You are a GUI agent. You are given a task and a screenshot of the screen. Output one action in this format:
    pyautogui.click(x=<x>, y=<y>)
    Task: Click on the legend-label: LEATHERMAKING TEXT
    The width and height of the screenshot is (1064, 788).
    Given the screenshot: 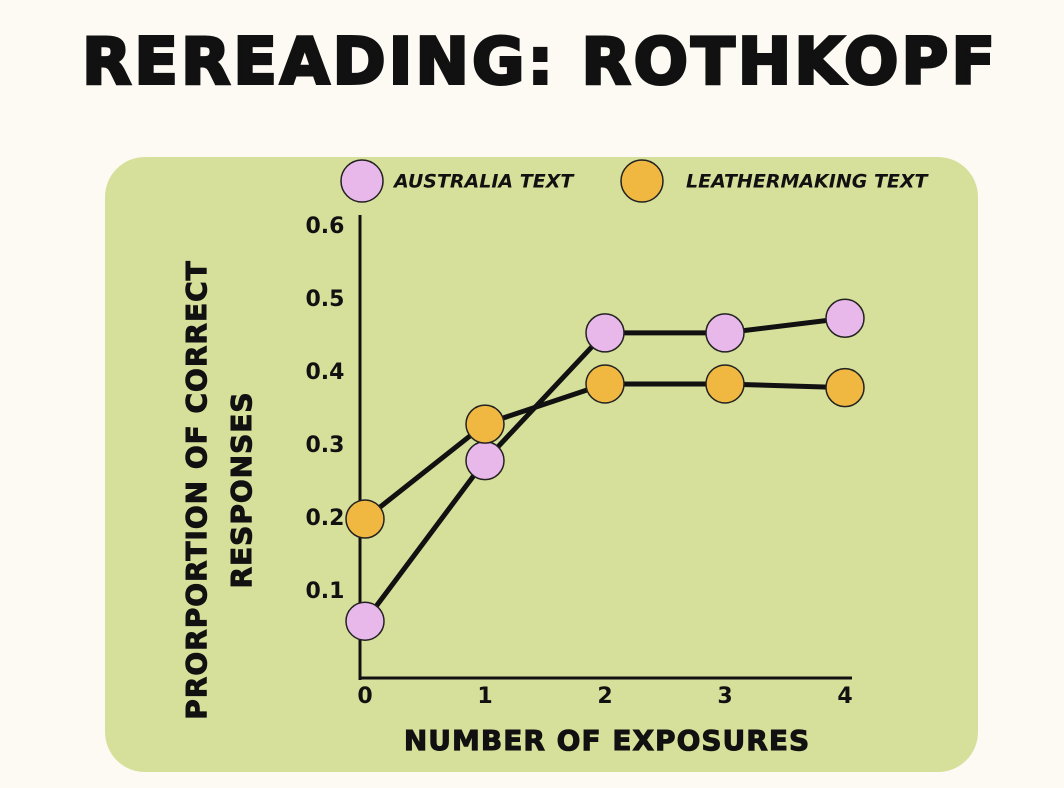 What is the action you would take?
    pyautogui.click(x=808, y=182)
    